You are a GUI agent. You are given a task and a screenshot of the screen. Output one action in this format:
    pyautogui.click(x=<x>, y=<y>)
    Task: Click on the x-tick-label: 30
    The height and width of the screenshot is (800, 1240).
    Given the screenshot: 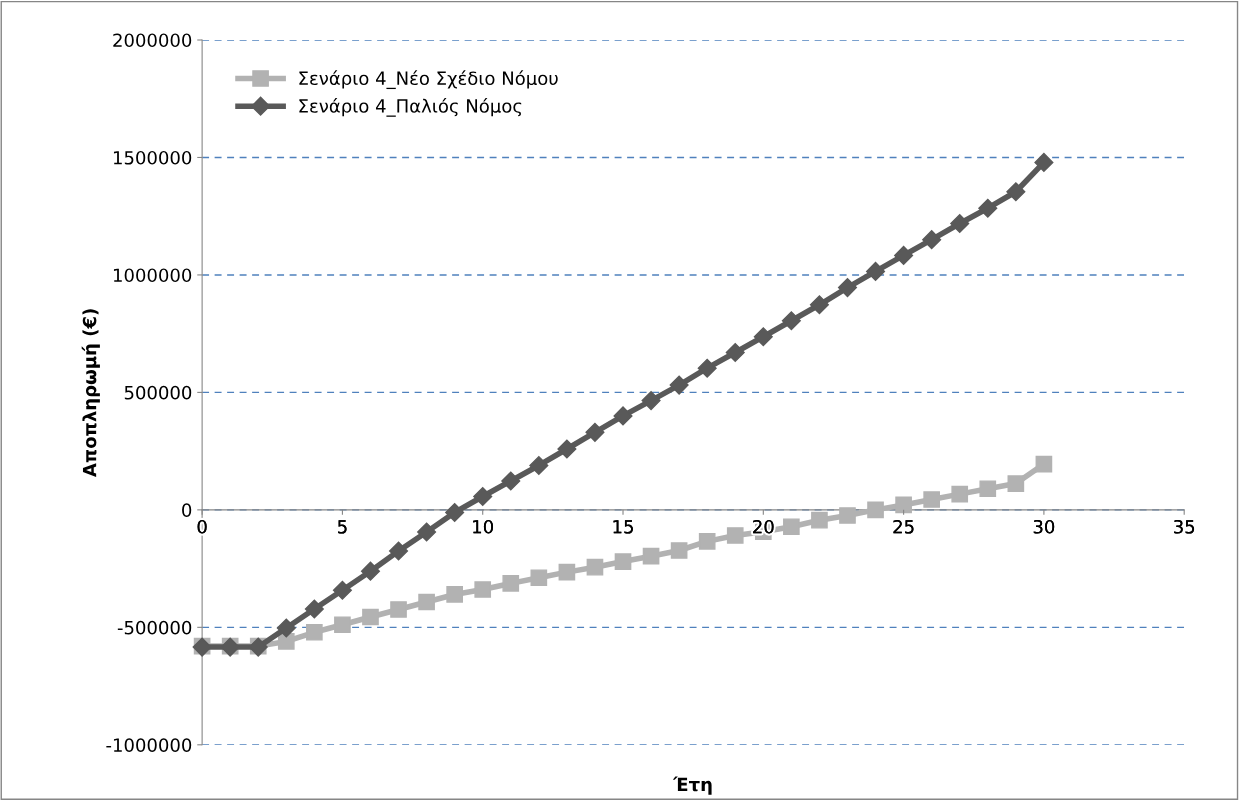 What is the action you would take?
    pyautogui.click(x=1044, y=526)
    